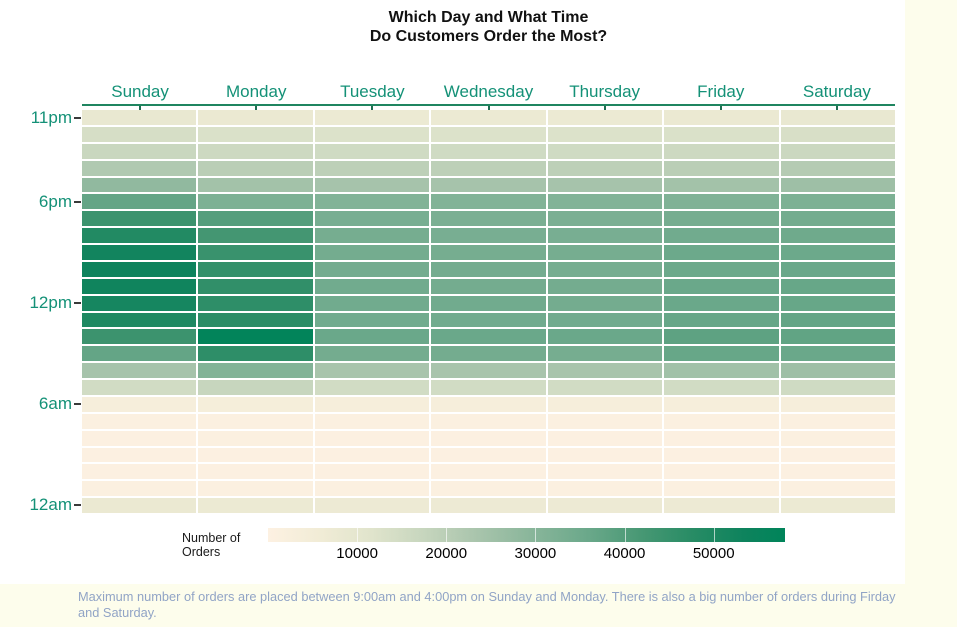 The image size is (957, 627). I want to click on chart-title-line2: Do Customers Order the Most?, so click(488, 36).